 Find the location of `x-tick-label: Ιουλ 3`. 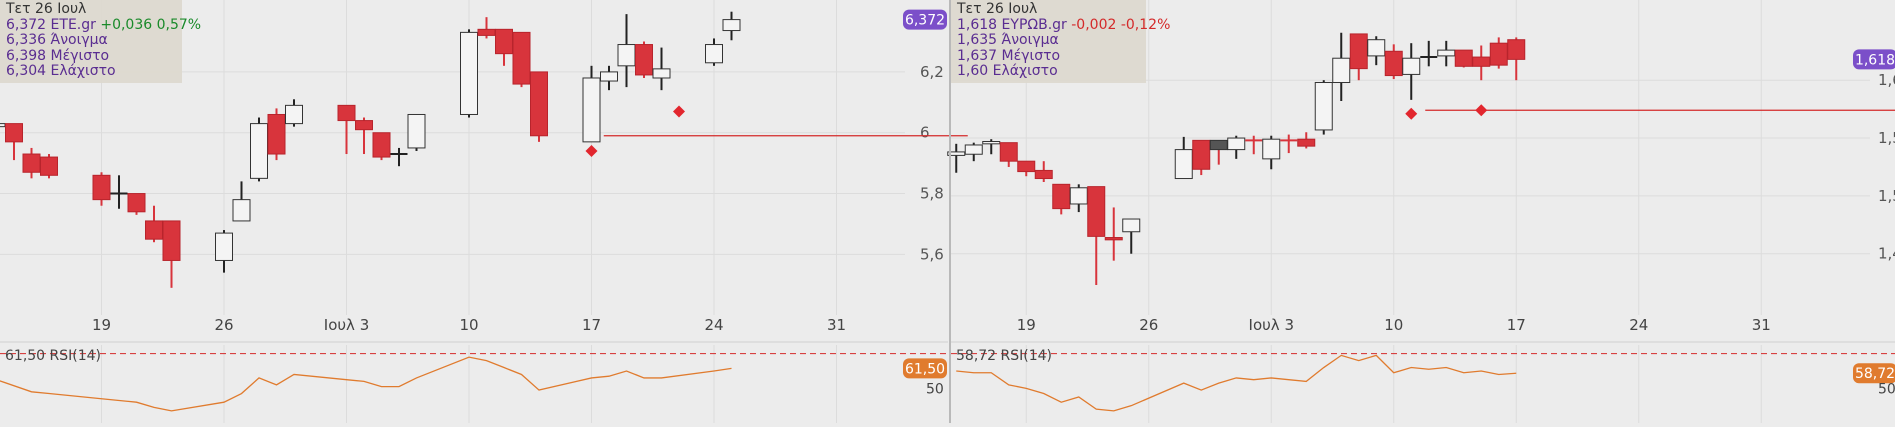

x-tick-label: Ιουλ 3 is located at coordinates (346, 325).